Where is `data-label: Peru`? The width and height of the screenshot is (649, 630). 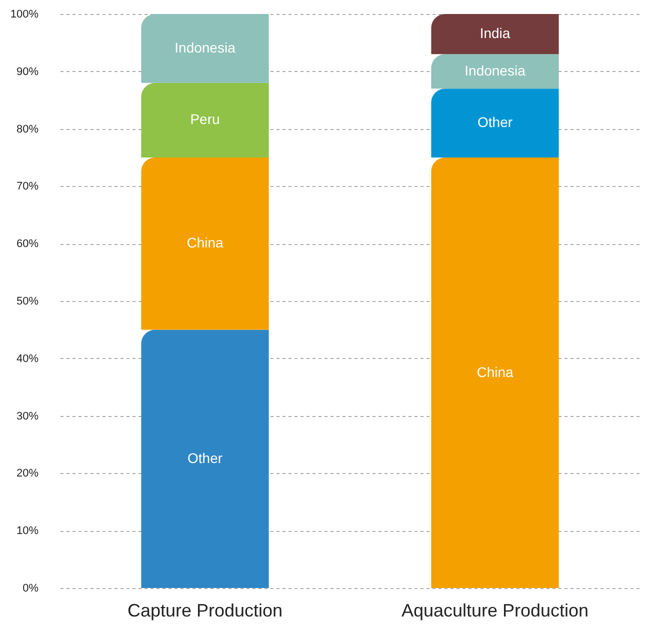 data-label: Peru is located at coordinates (205, 119).